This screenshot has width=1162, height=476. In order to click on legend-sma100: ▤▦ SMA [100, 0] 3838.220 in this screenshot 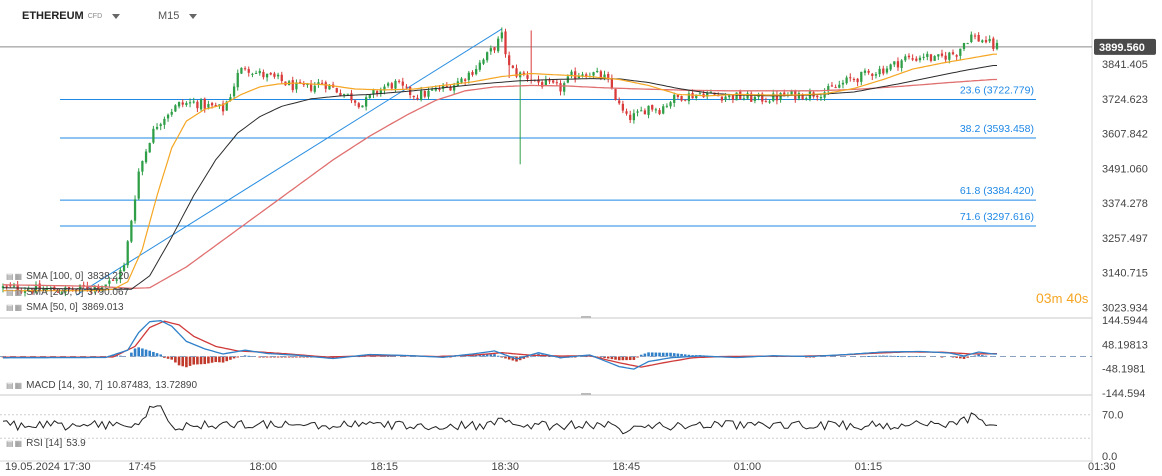, I will do `click(67, 276)`.